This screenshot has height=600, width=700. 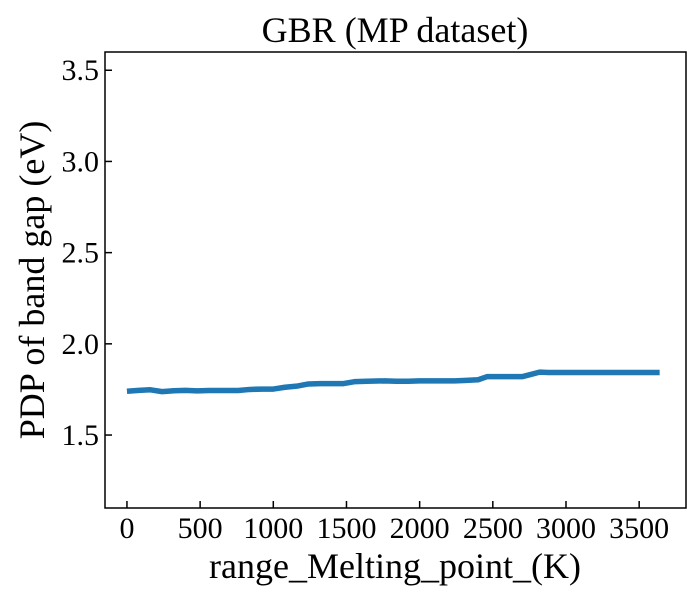 What do you see at coordinates (346, 528) in the screenshot?
I see `x-tick-label: 1500` at bounding box center [346, 528].